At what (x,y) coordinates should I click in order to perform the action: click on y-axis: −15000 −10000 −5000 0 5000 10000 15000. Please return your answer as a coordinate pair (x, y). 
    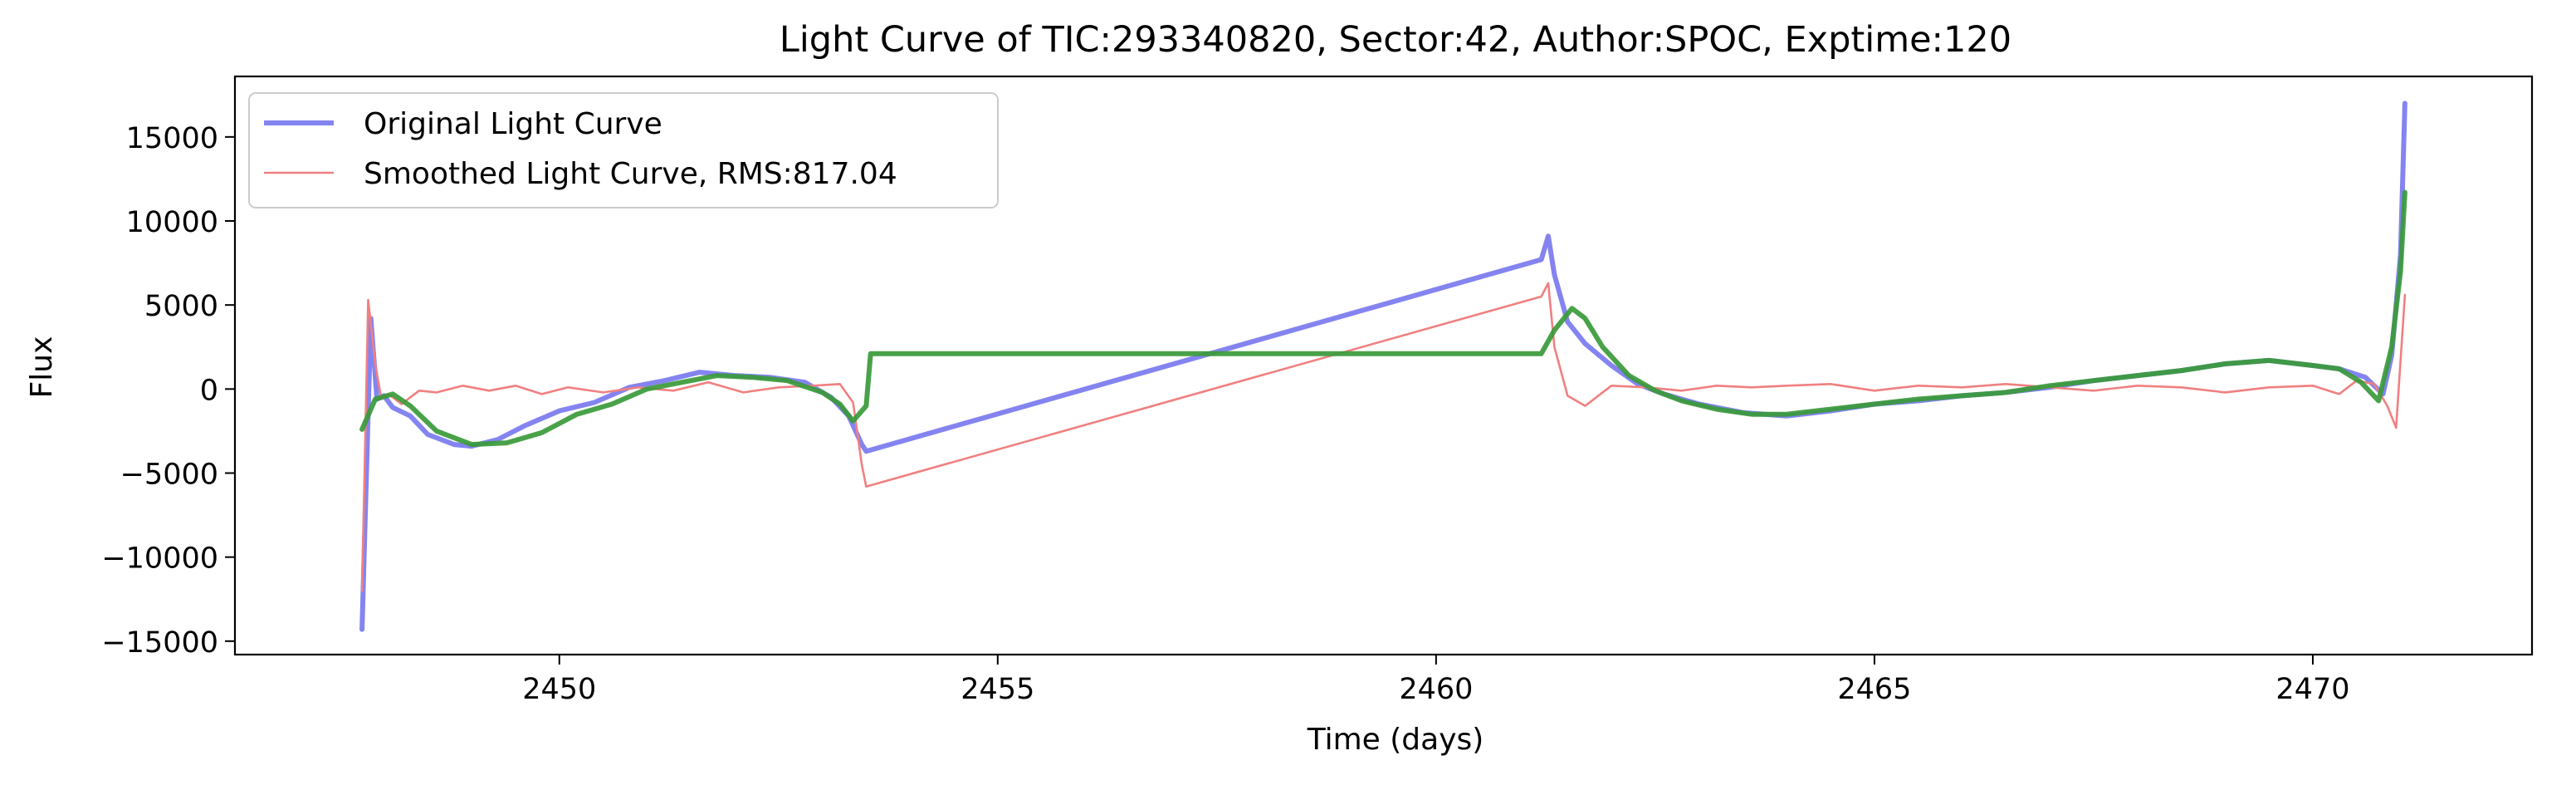
    Looking at the image, I should click on (168, 391).